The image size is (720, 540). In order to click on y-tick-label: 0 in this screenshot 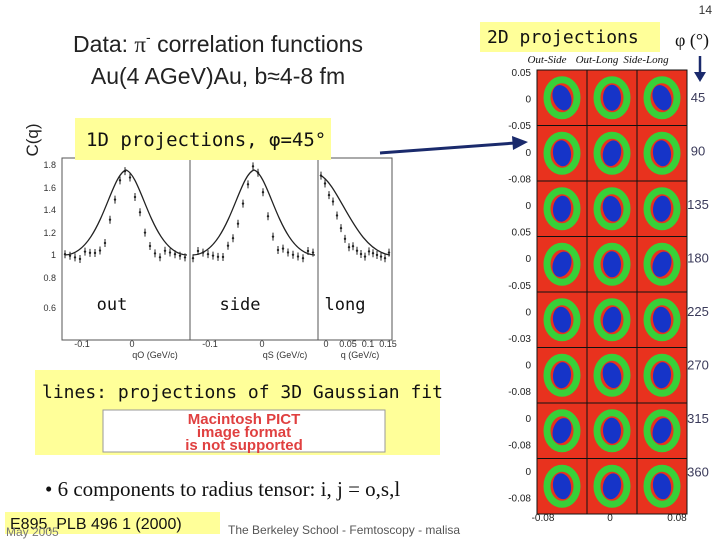, I will do `click(528, 259)`.